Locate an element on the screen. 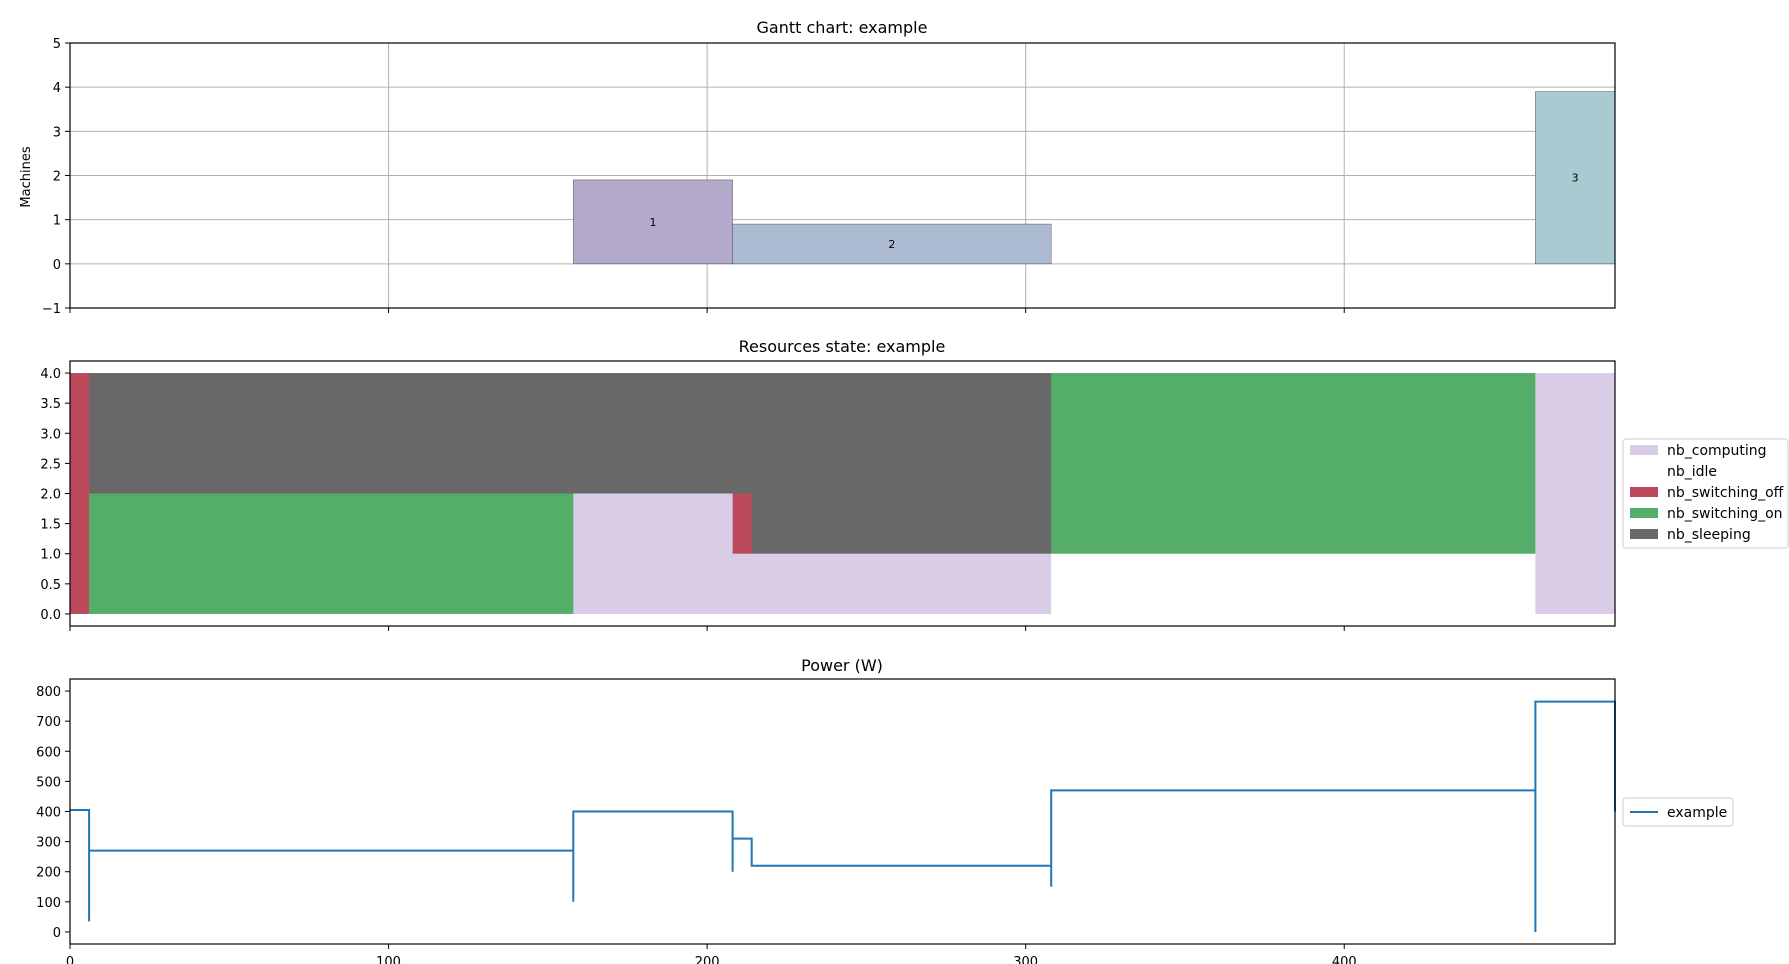  power-legend: example is located at coordinates (1678, 812).